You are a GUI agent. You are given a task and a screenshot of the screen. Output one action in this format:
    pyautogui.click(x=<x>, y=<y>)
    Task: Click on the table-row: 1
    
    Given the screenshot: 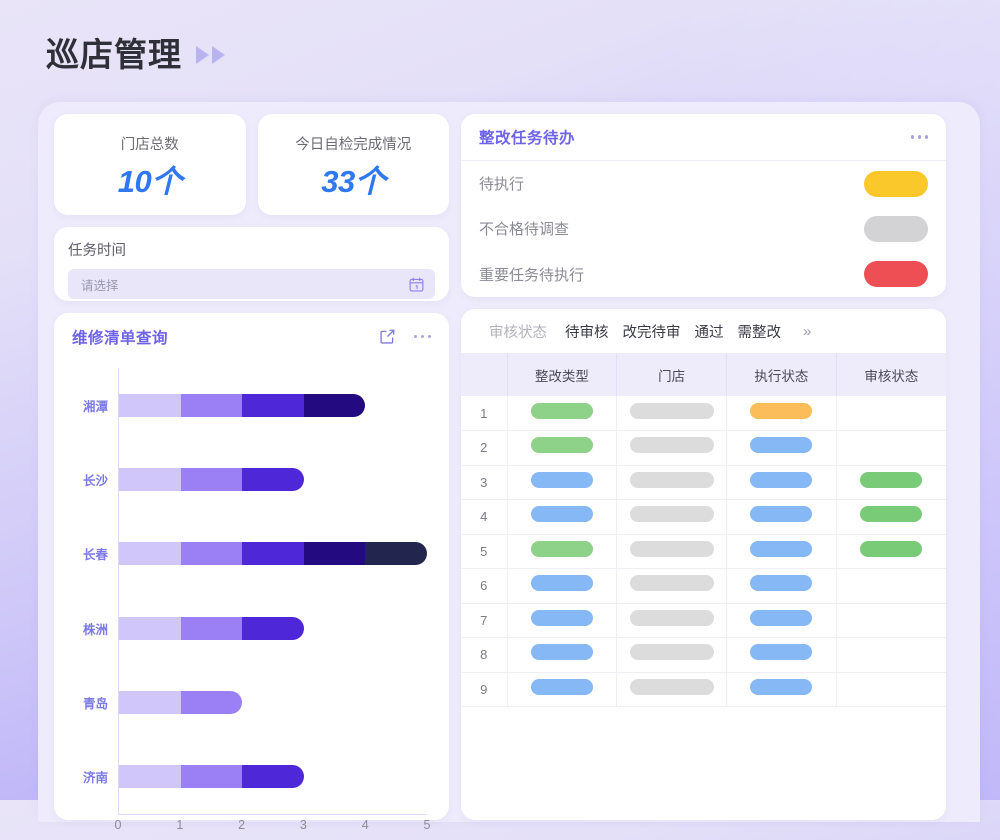 What is the action you would take?
    pyautogui.click(x=703, y=413)
    